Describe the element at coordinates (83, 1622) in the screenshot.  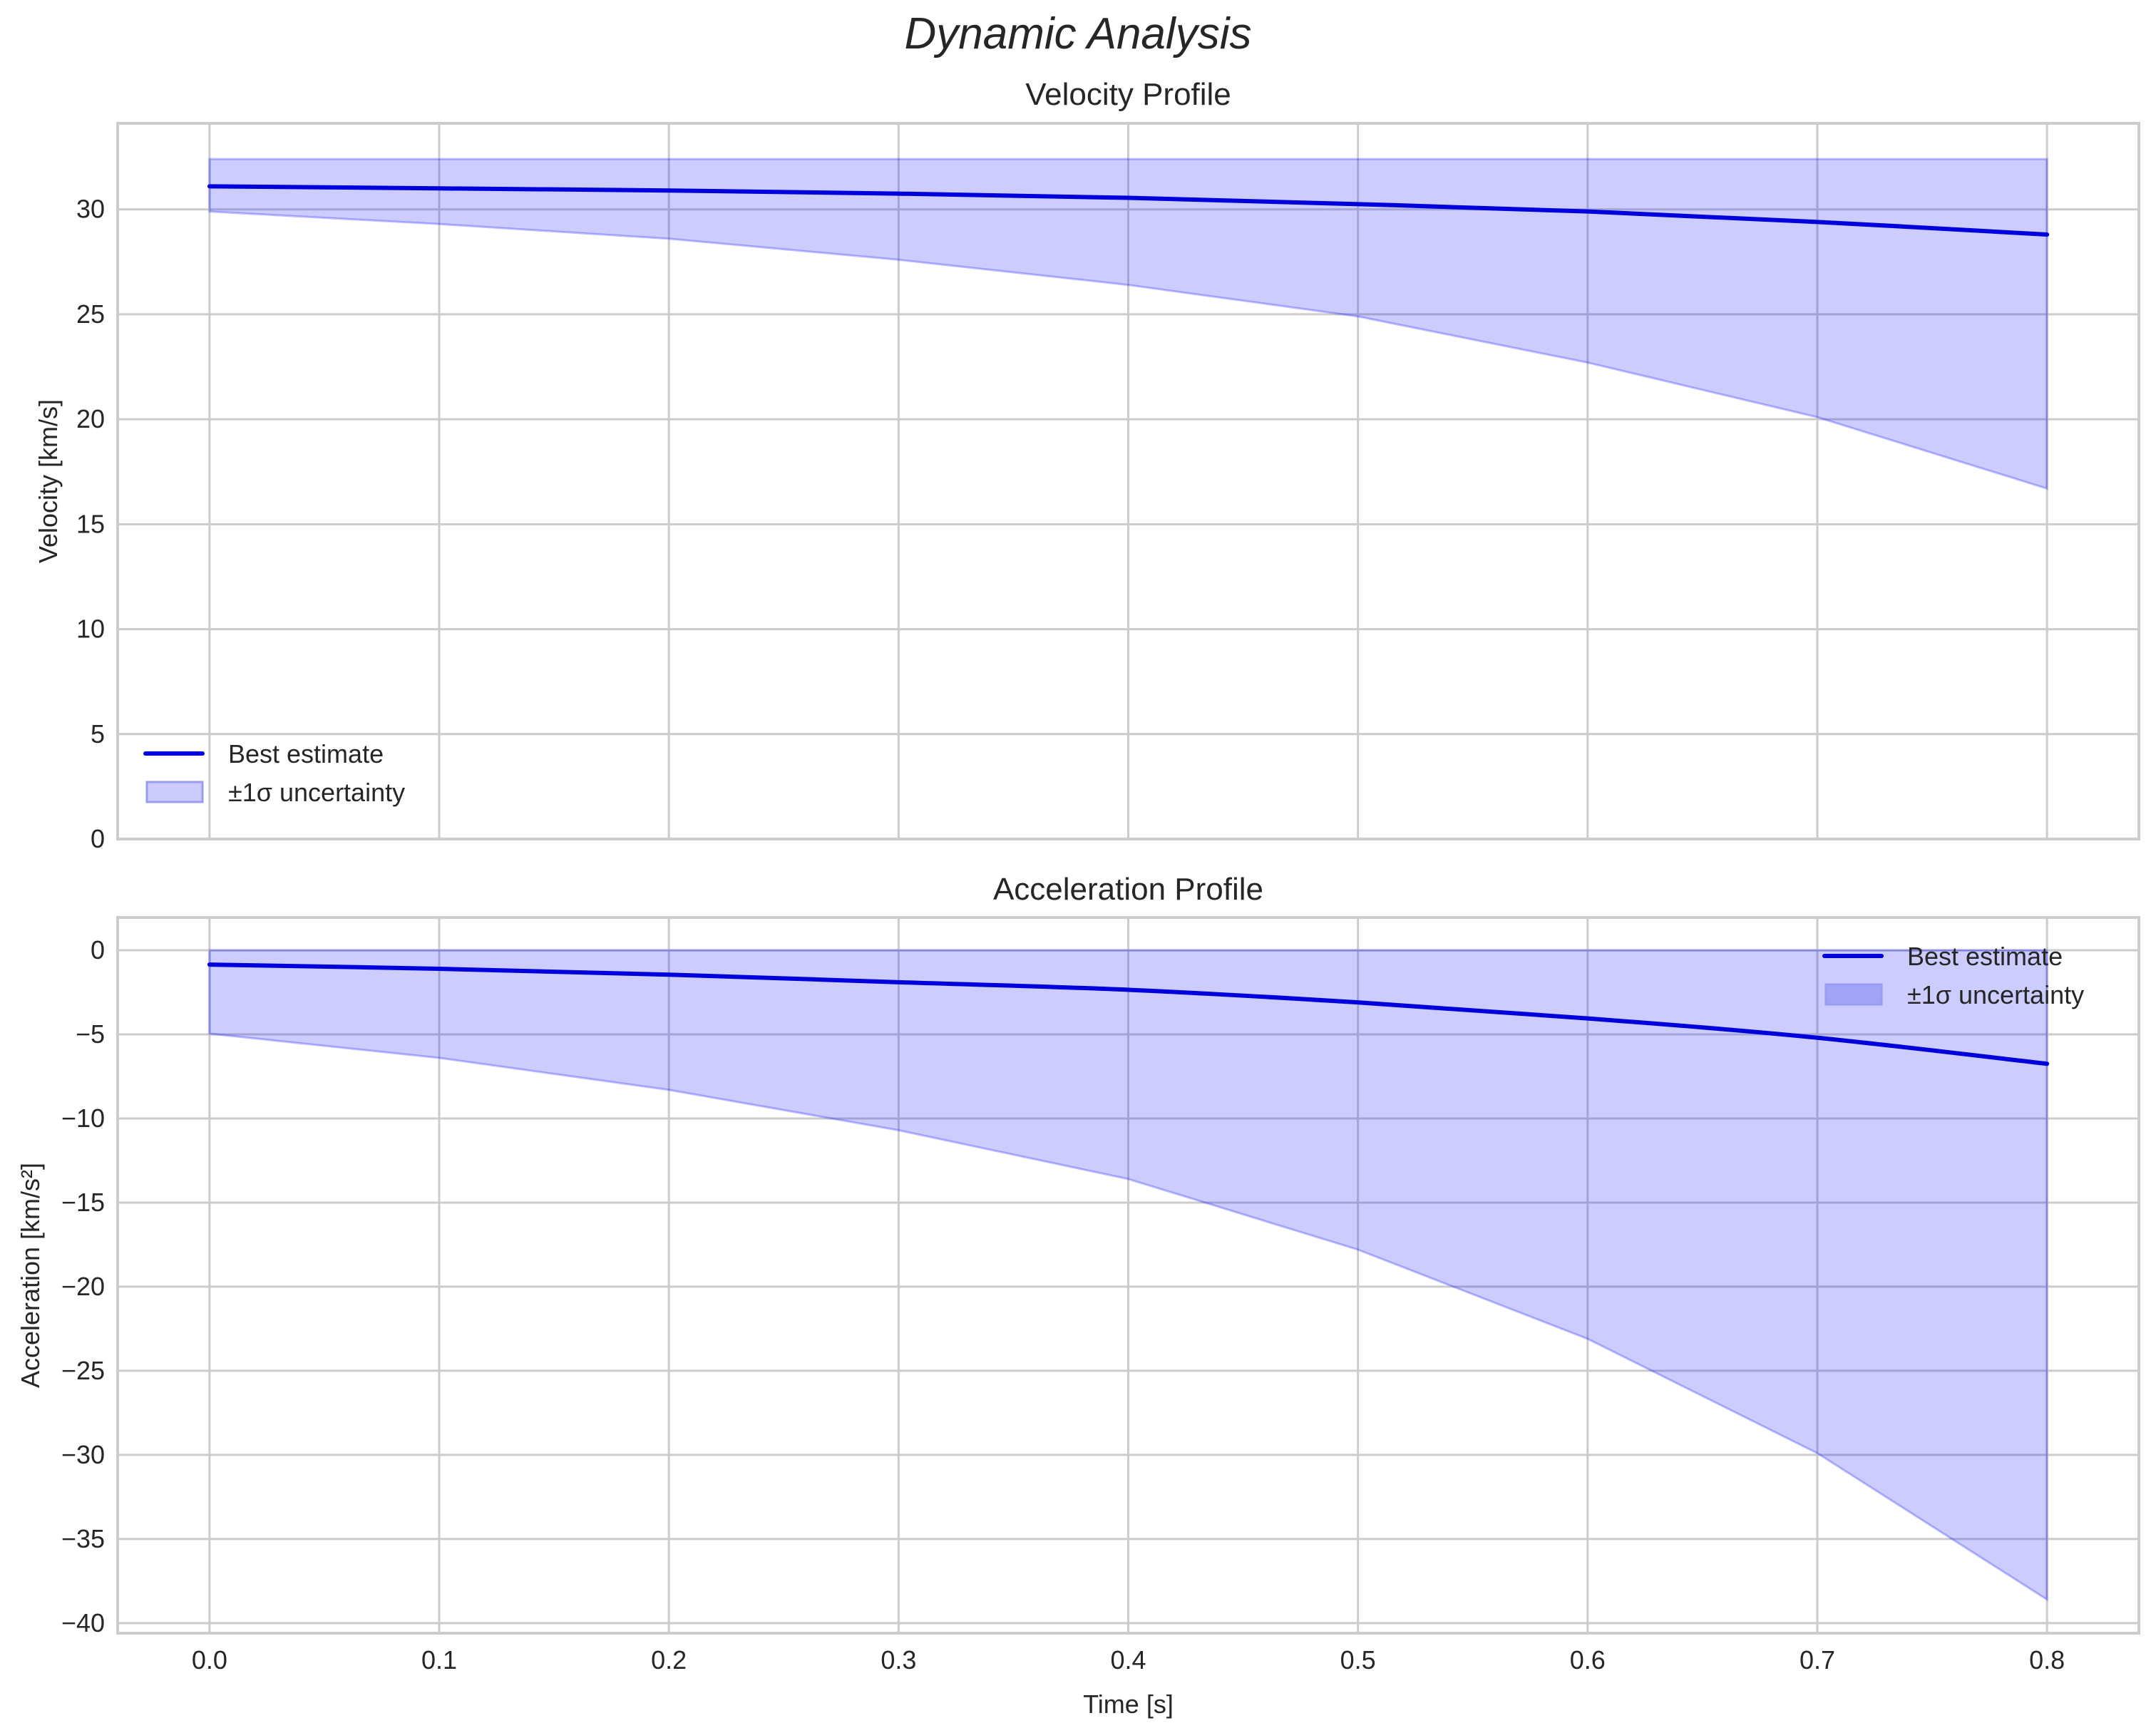
I see `y-tick-label: −40` at that location.